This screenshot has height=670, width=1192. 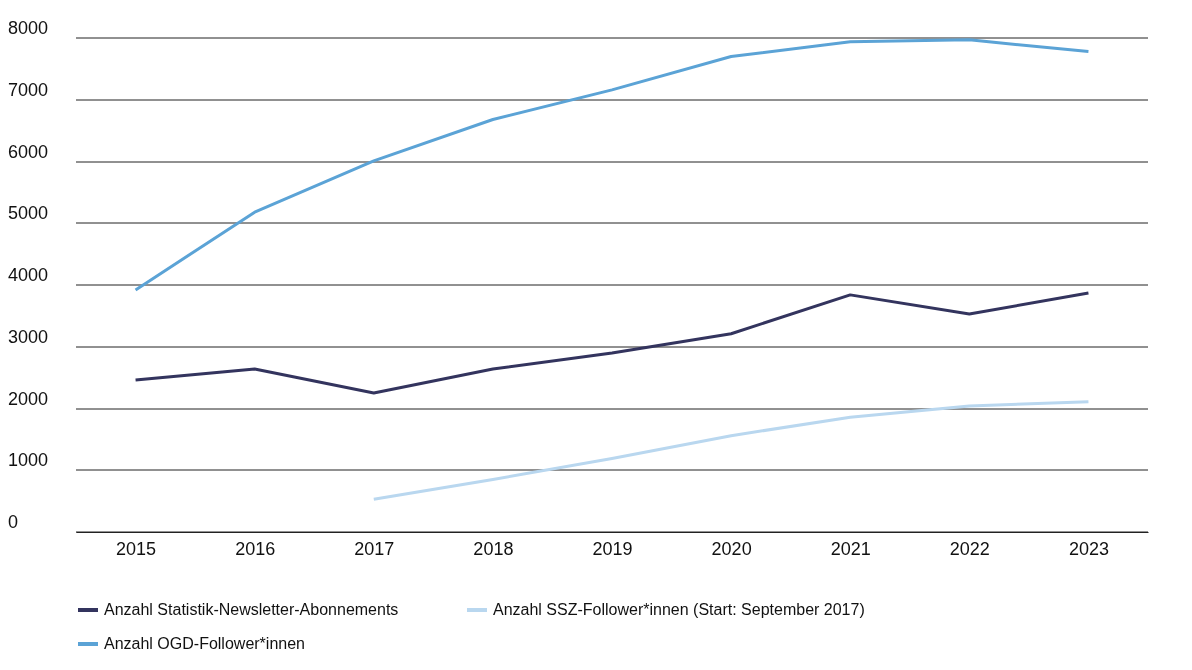 I want to click on legend-label: Anzahl OGD-Follower*innen, so click(x=204, y=643).